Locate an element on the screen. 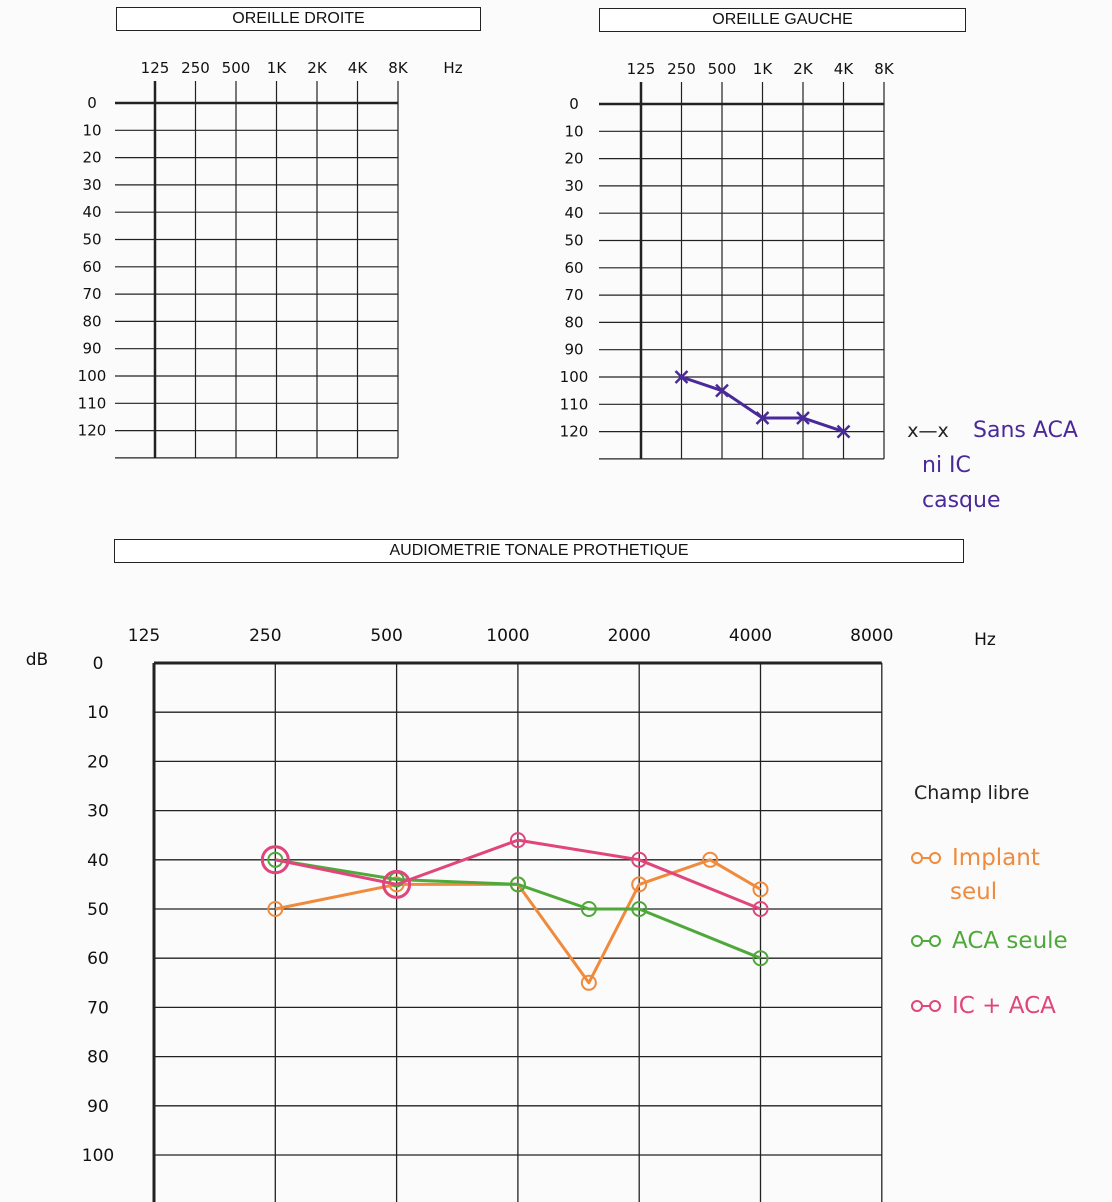 This screenshot has width=1112, height=1202. legend-label: seul is located at coordinates (973, 892).